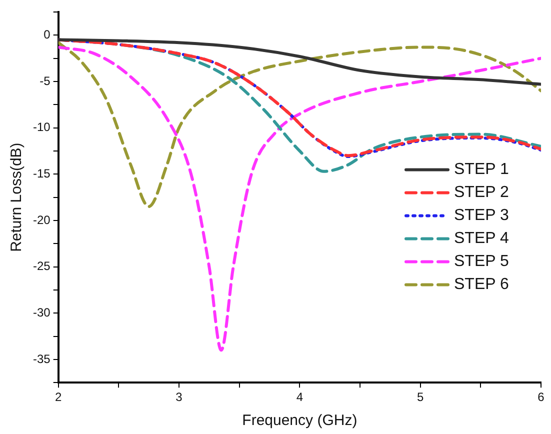 This screenshot has height=434, width=551. I want to click on legend-label: STEP 4, so click(481, 239).